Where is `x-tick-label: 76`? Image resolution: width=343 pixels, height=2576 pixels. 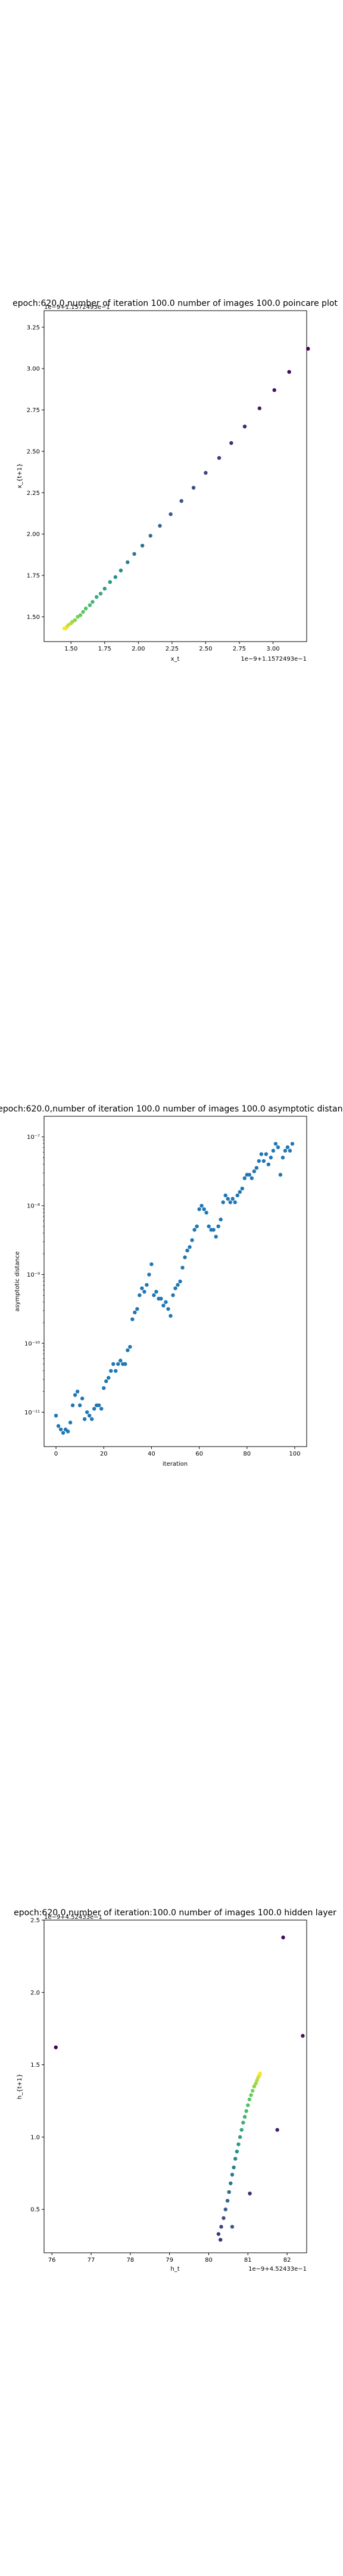 x-tick-label: 76 is located at coordinates (52, 2260).